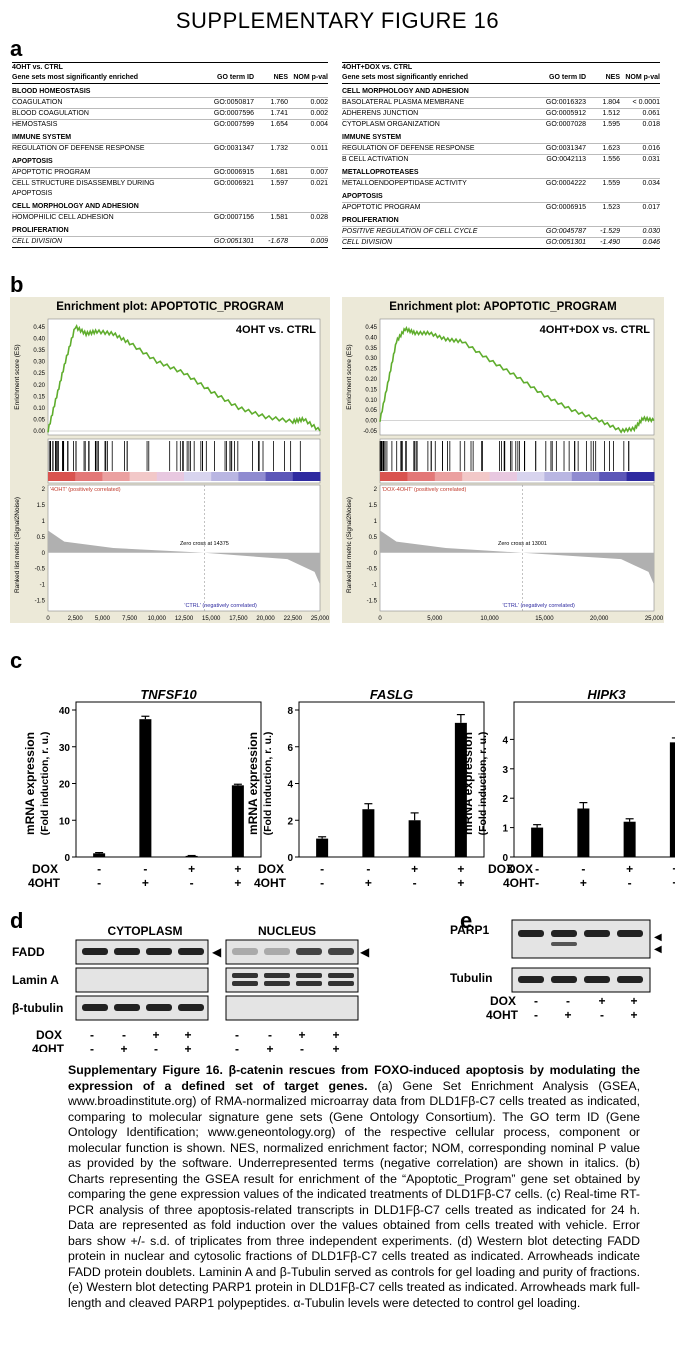  Describe the element at coordinates (76, 619) in the screenshot. I see `x-tick-label: 2,500` at that location.